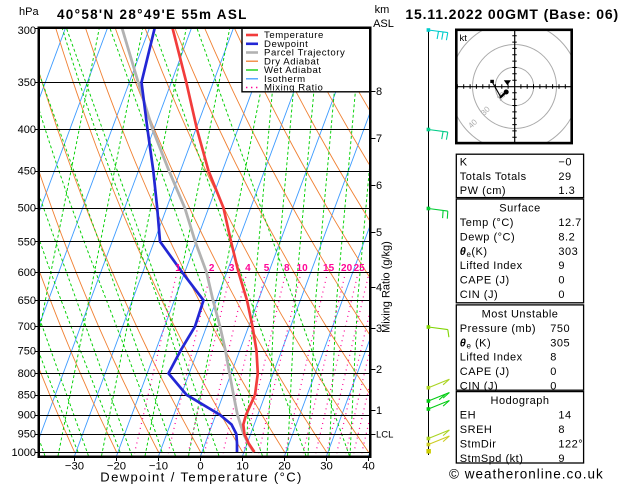 The width and height of the screenshot is (629, 491). What do you see at coordinates (569, 223) in the screenshot?
I see `svg-text: 12.7` at bounding box center [569, 223].